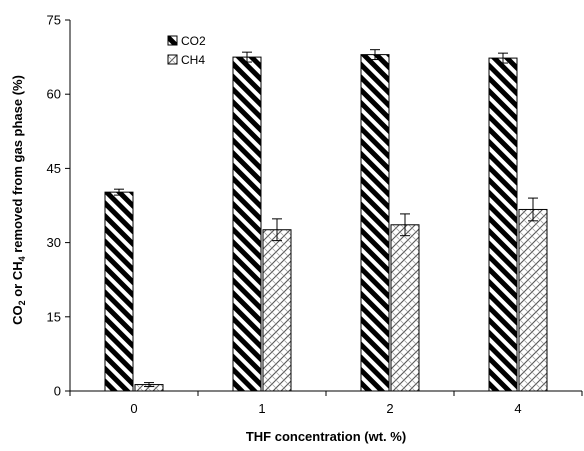 The width and height of the screenshot is (584, 451). Describe the element at coordinates (22, 258) in the screenshot. I see `y-axis-title-sub-2: 4` at that location.